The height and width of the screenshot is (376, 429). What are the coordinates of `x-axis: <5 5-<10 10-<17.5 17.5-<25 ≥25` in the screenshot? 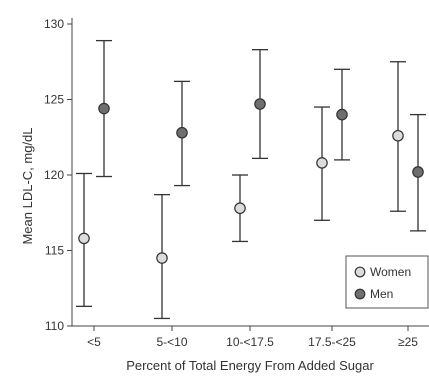 It's located at (250, 337).